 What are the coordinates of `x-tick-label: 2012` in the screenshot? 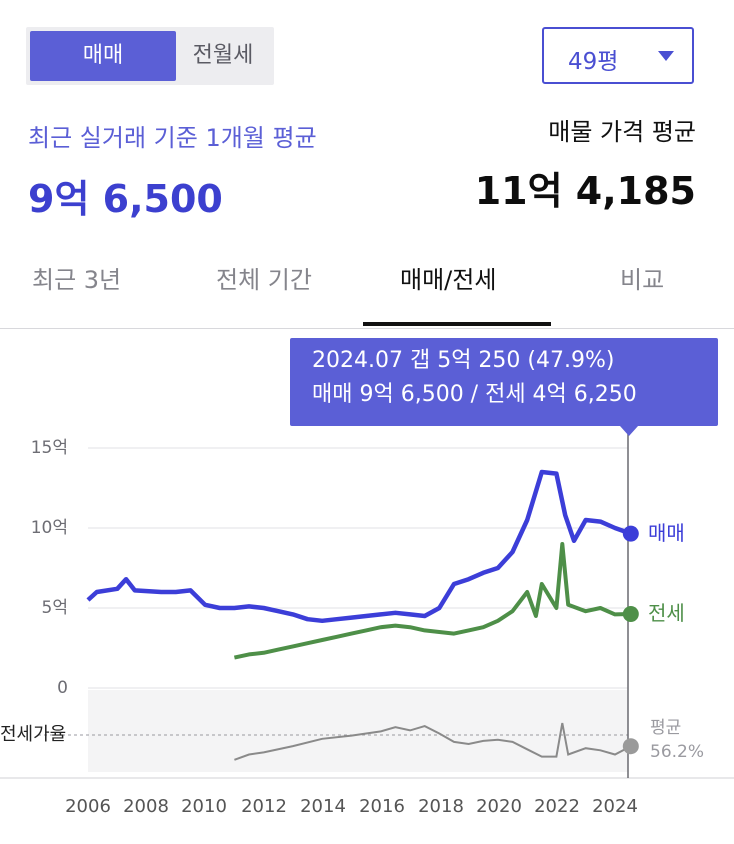 It's located at (264, 806).